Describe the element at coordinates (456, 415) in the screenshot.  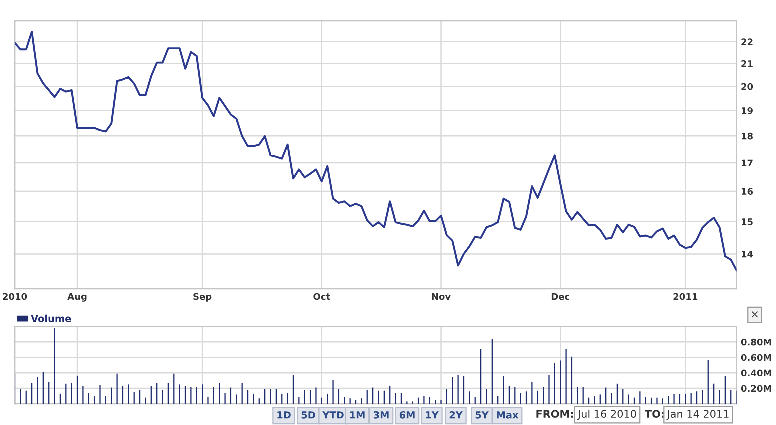
I see `text: 2Y` at that location.